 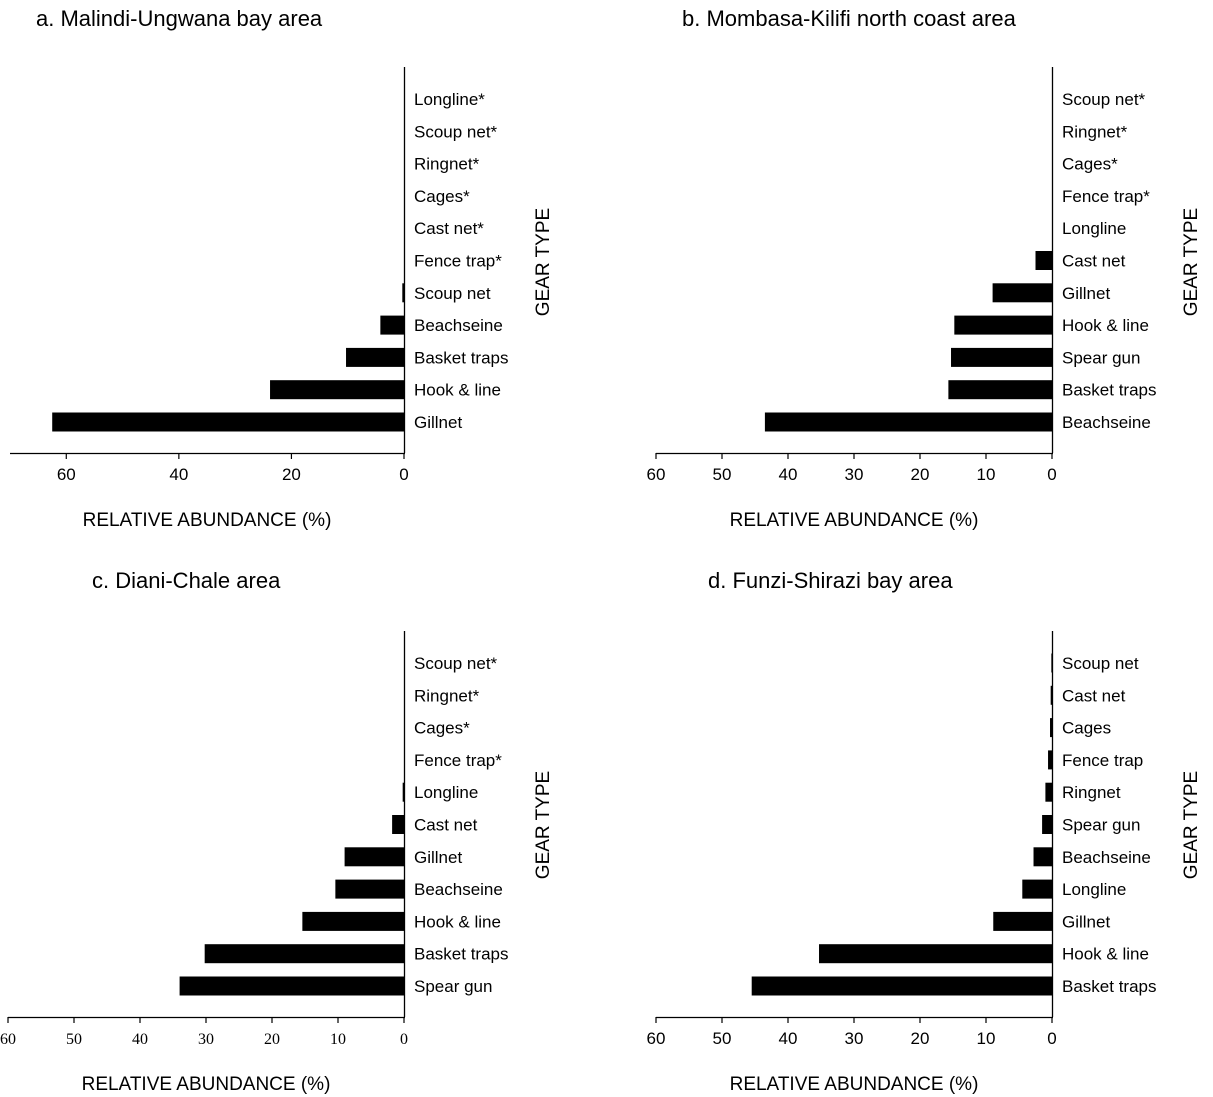 I want to click on chart-title: d. Funzi-Shirazi bay area, so click(x=830, y=580).